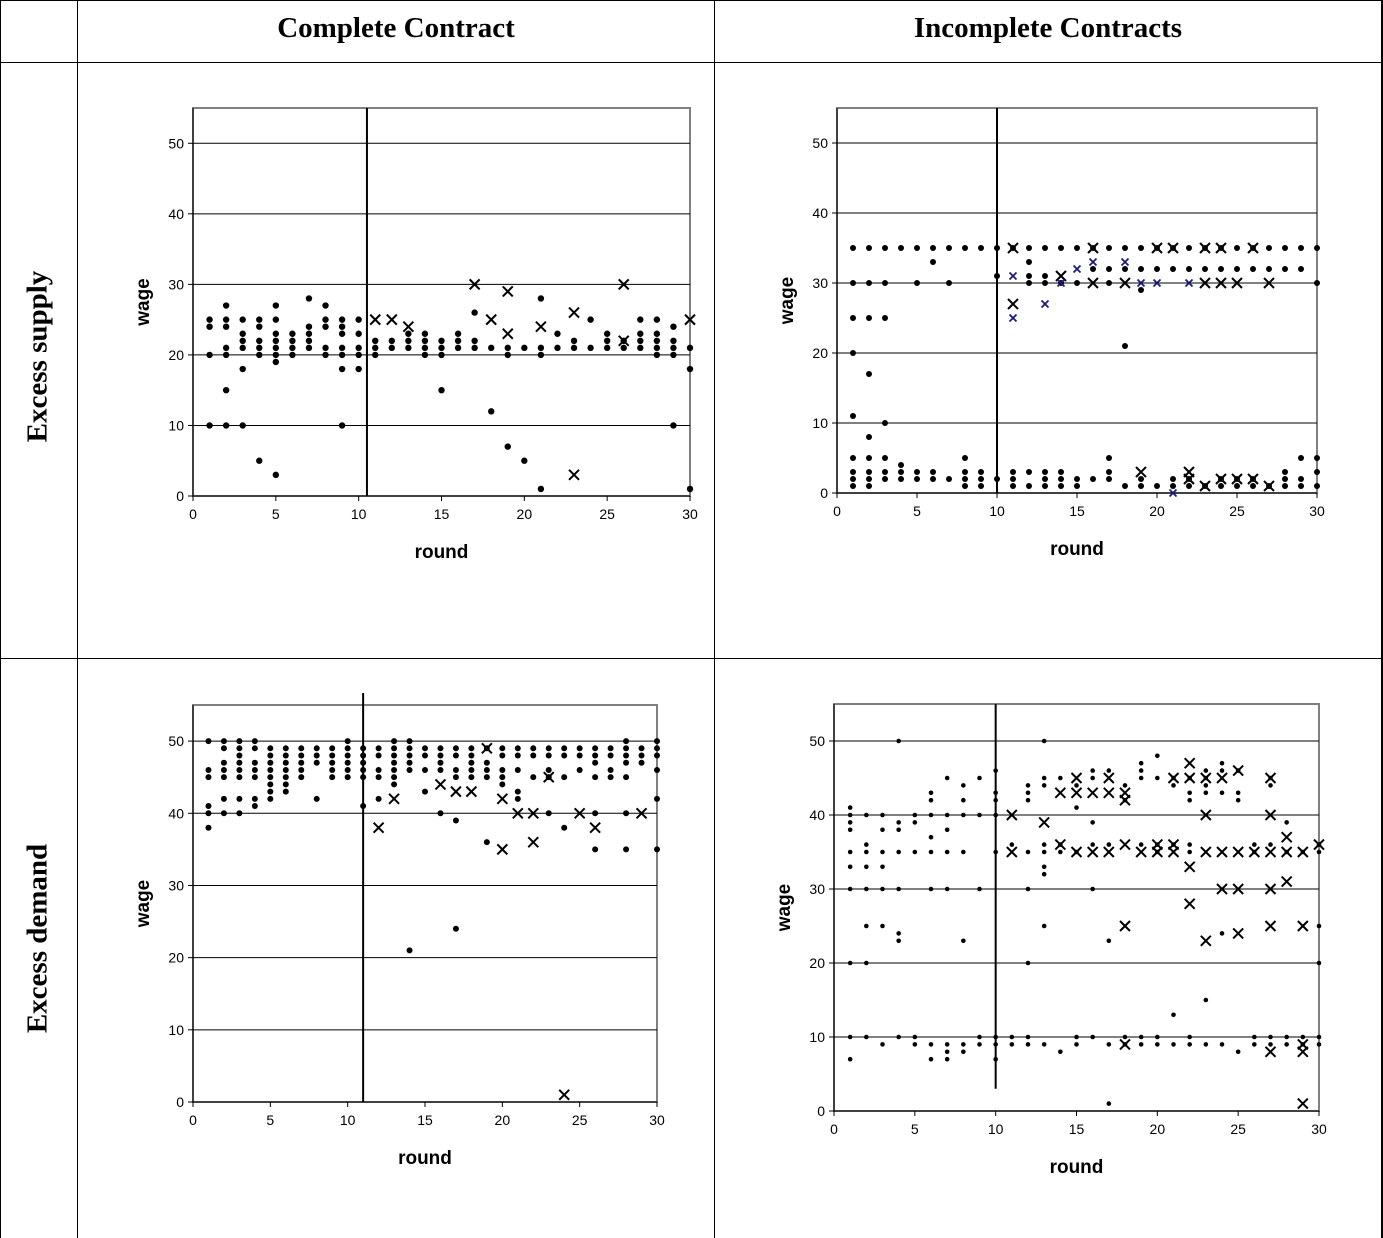  I want to click on column-header-incomplete: Incomplete Contracts, so click(1048, 27).